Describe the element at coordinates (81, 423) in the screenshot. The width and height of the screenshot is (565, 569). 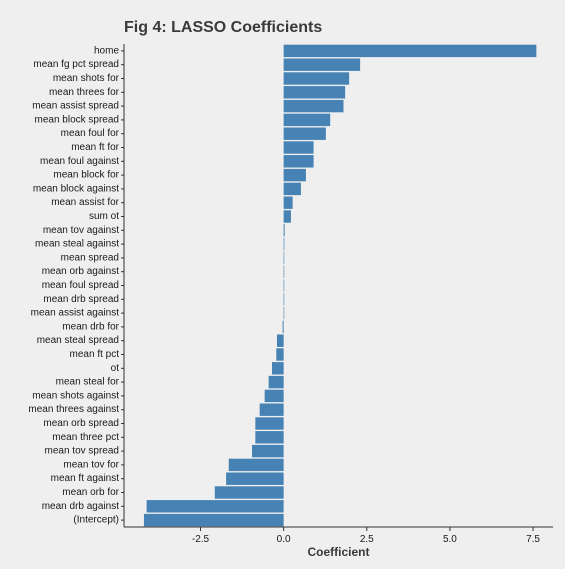
I see `y-tick-label: mean orb spread` at that location.